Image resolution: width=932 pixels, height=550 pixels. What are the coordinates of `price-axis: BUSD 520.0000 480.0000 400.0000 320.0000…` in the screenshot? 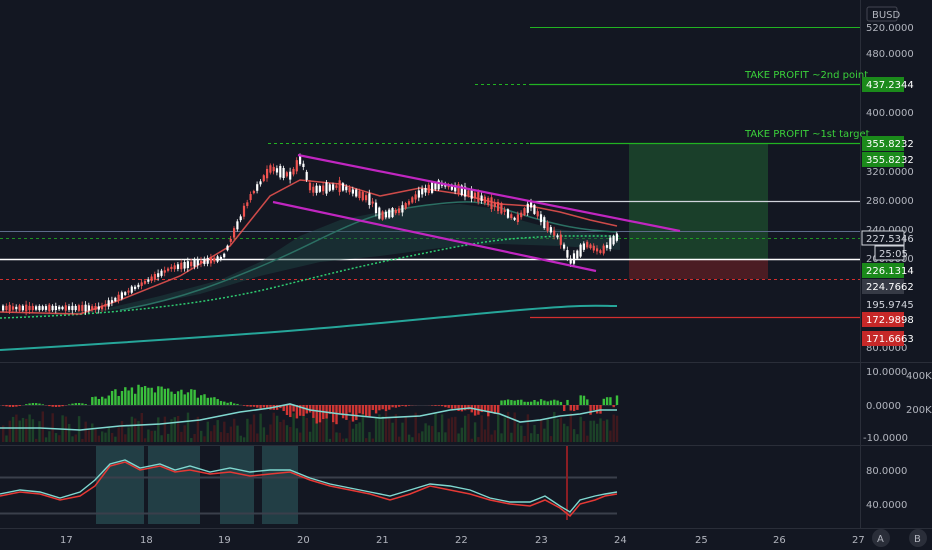 It's located at (887, 180).